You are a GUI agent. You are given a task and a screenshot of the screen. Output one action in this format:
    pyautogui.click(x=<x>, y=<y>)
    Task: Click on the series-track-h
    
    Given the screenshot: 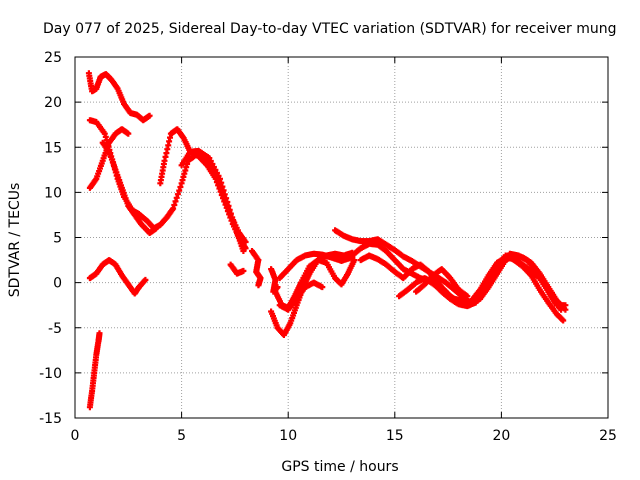 What is the action you would take?
    pyautogui.click(x=117, y=277)
    